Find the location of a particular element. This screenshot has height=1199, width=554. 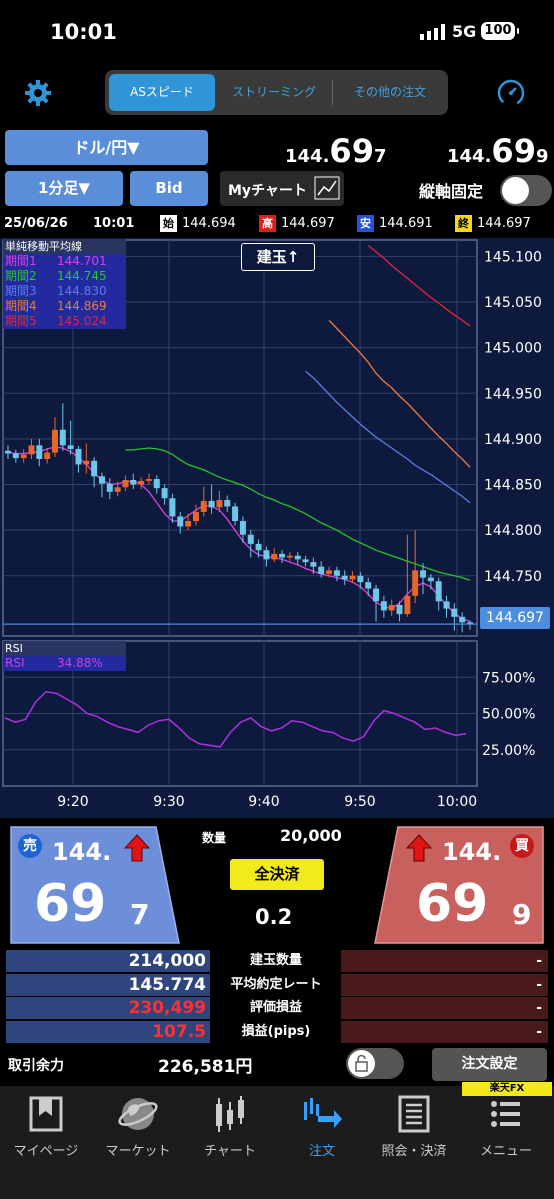

settle-all-button: 全決済 is located at coordinates (277, 874).